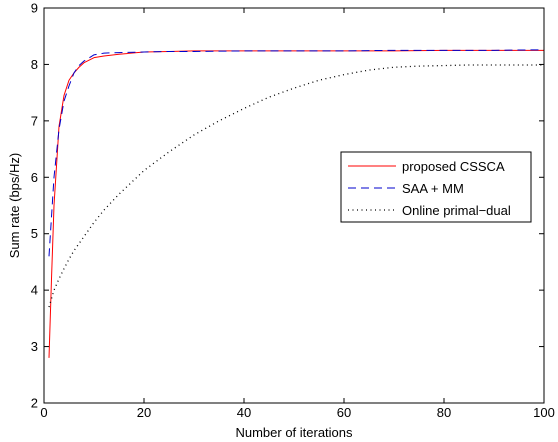 This screenshot has height=442, width=558. What do you see at coordinates (144, 412) in the screenshot?
I see `x-tick-label: 20` at bounding box center [144, 412].